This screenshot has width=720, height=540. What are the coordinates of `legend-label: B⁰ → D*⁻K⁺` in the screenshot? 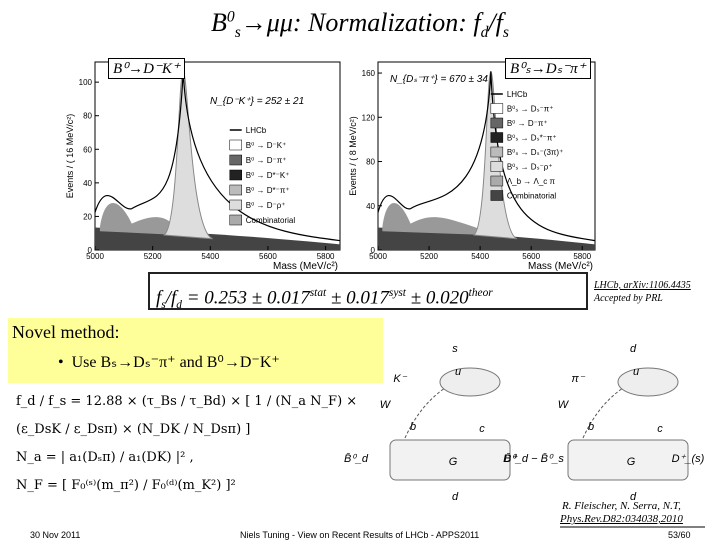 It's located at (268, 175).